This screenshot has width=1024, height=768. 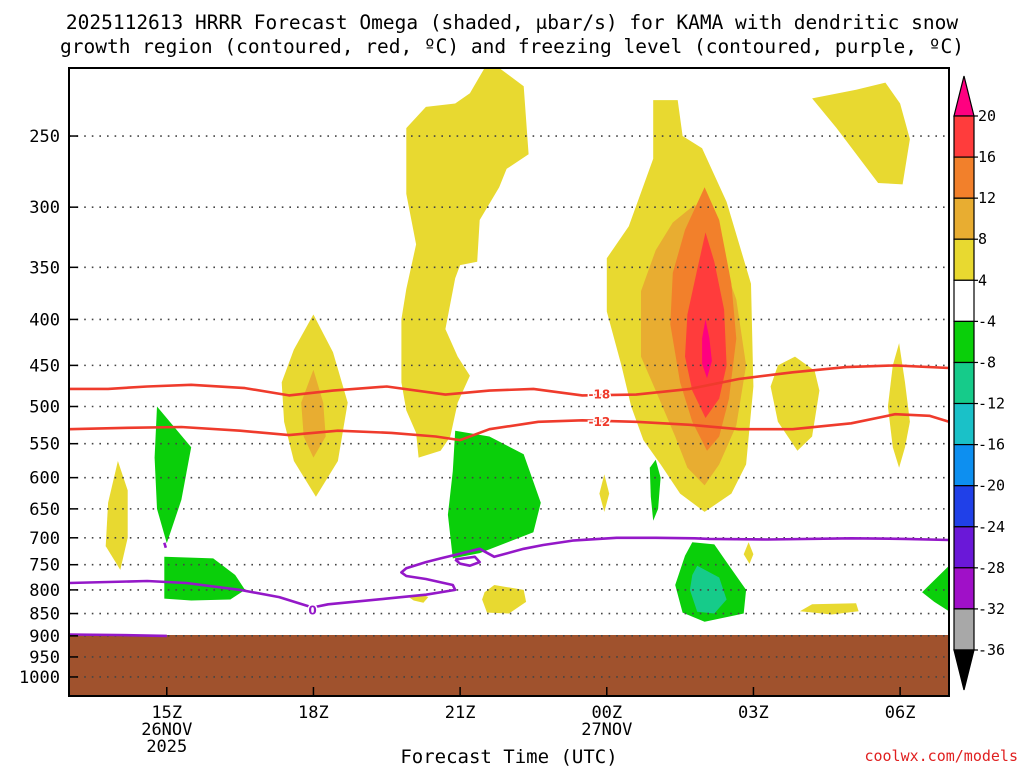 What do you see at coordinates (600, 422) in the screenshot?
I see `contour-label-isotherm-minus-12: -12` at bounding box center [600, 422].